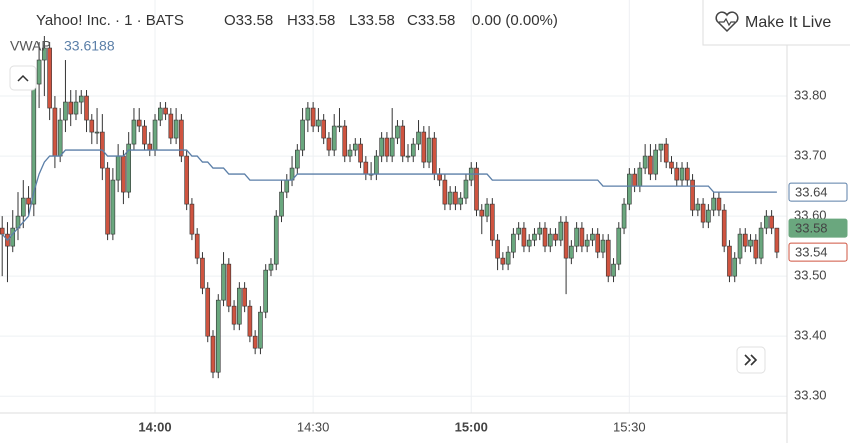 This screenshot has width=850, height=443. Describe the element at coordinates (23, 78) in the screenshot. I see `collapse-button` at that location.